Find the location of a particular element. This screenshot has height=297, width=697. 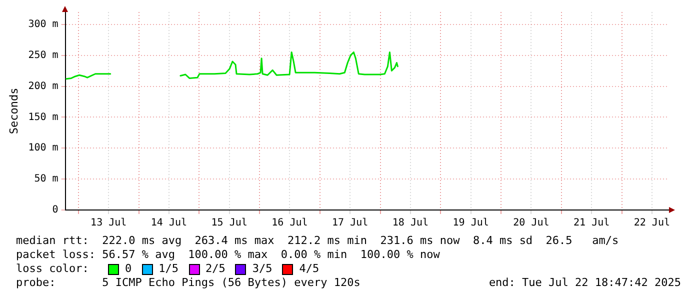

x-tick-label: 15 Jul is located at coordinates (229, 223).